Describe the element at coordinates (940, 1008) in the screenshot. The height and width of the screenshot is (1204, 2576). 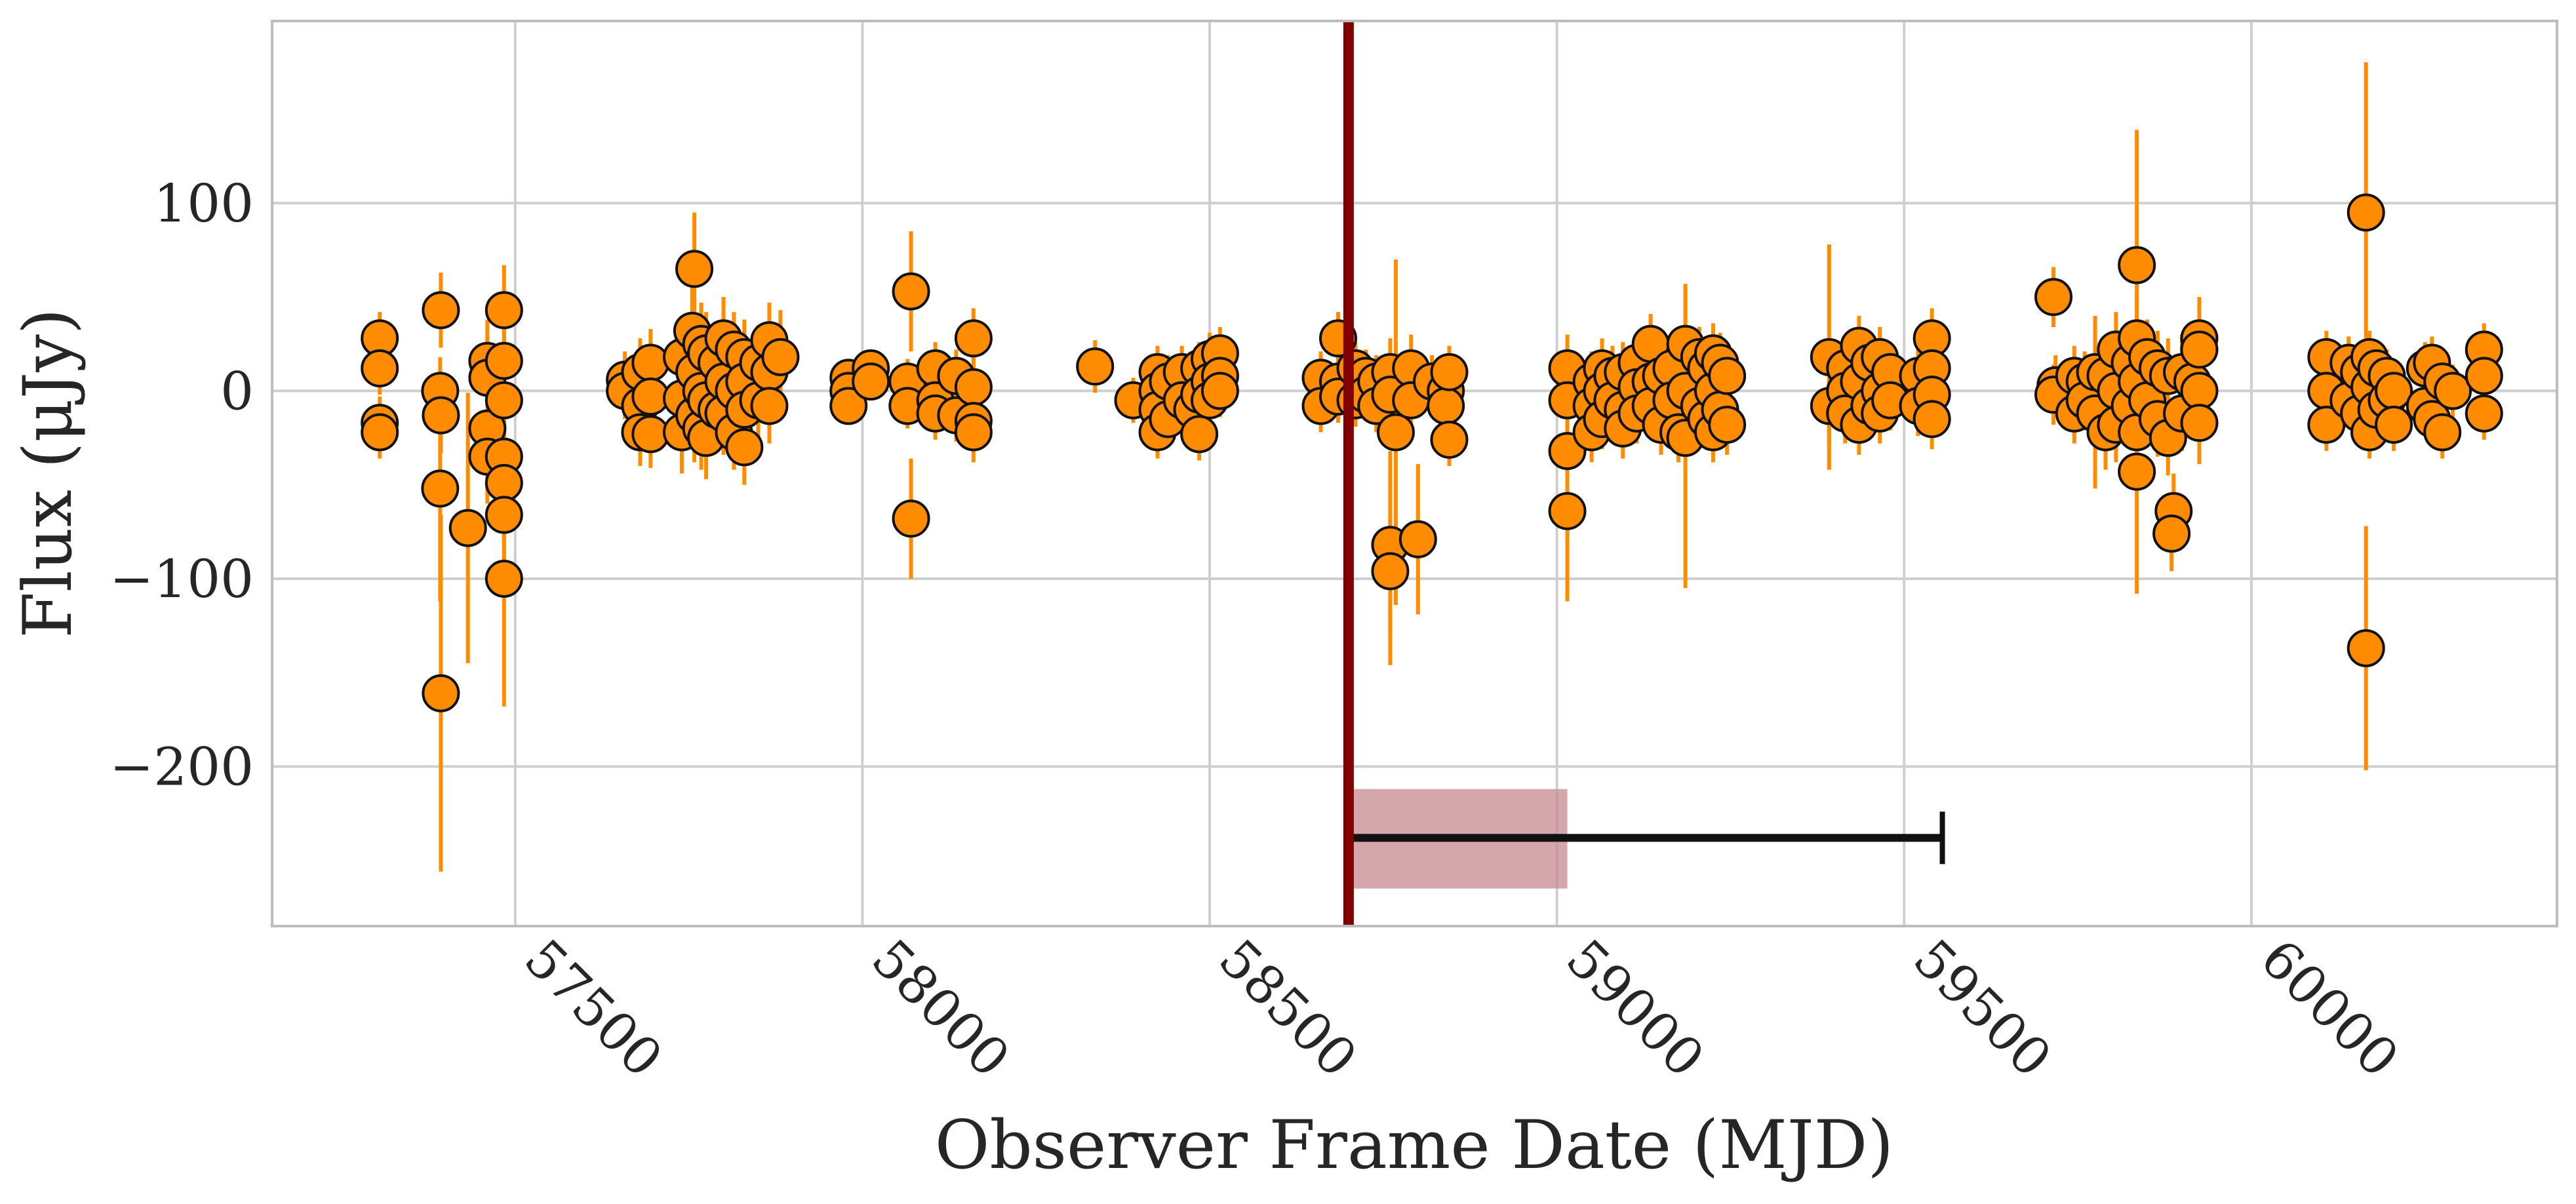
I see `x-tick-label: 58000` at that location.